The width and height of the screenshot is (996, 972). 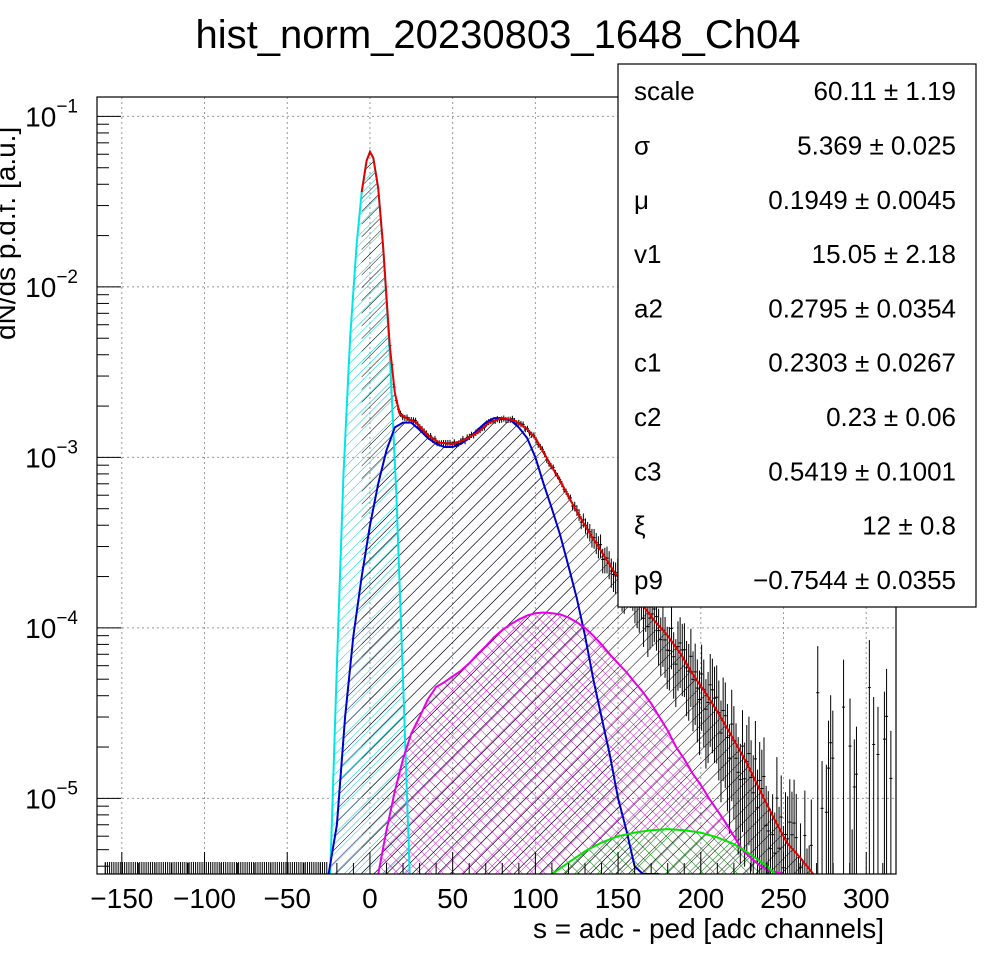 What do you see at coordinates (664, 91) in the screenshot?
I see `stat-name: scale` at bounding box center [664, 91].